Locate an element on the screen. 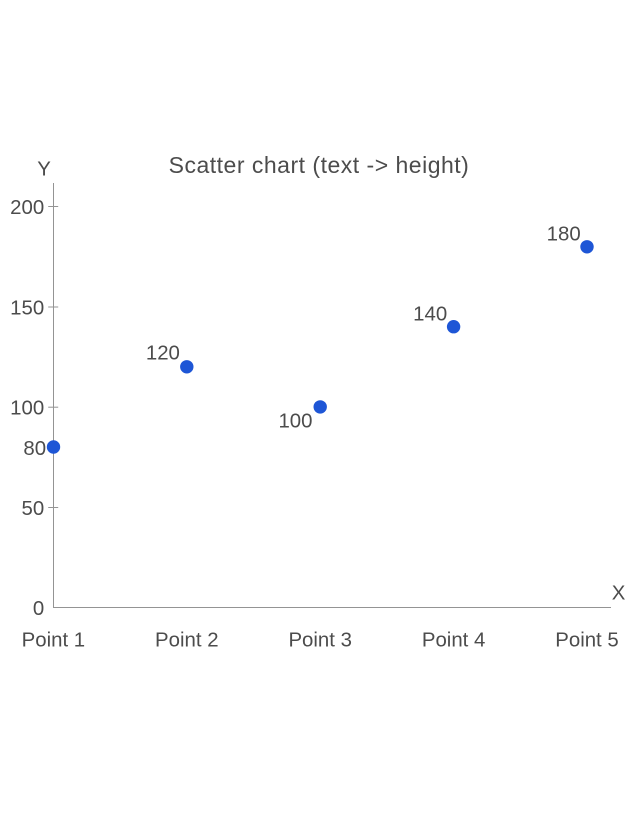 The height and width of the screenshot is (813, 640). svg-text: Y is located at coordinates (44, 169).